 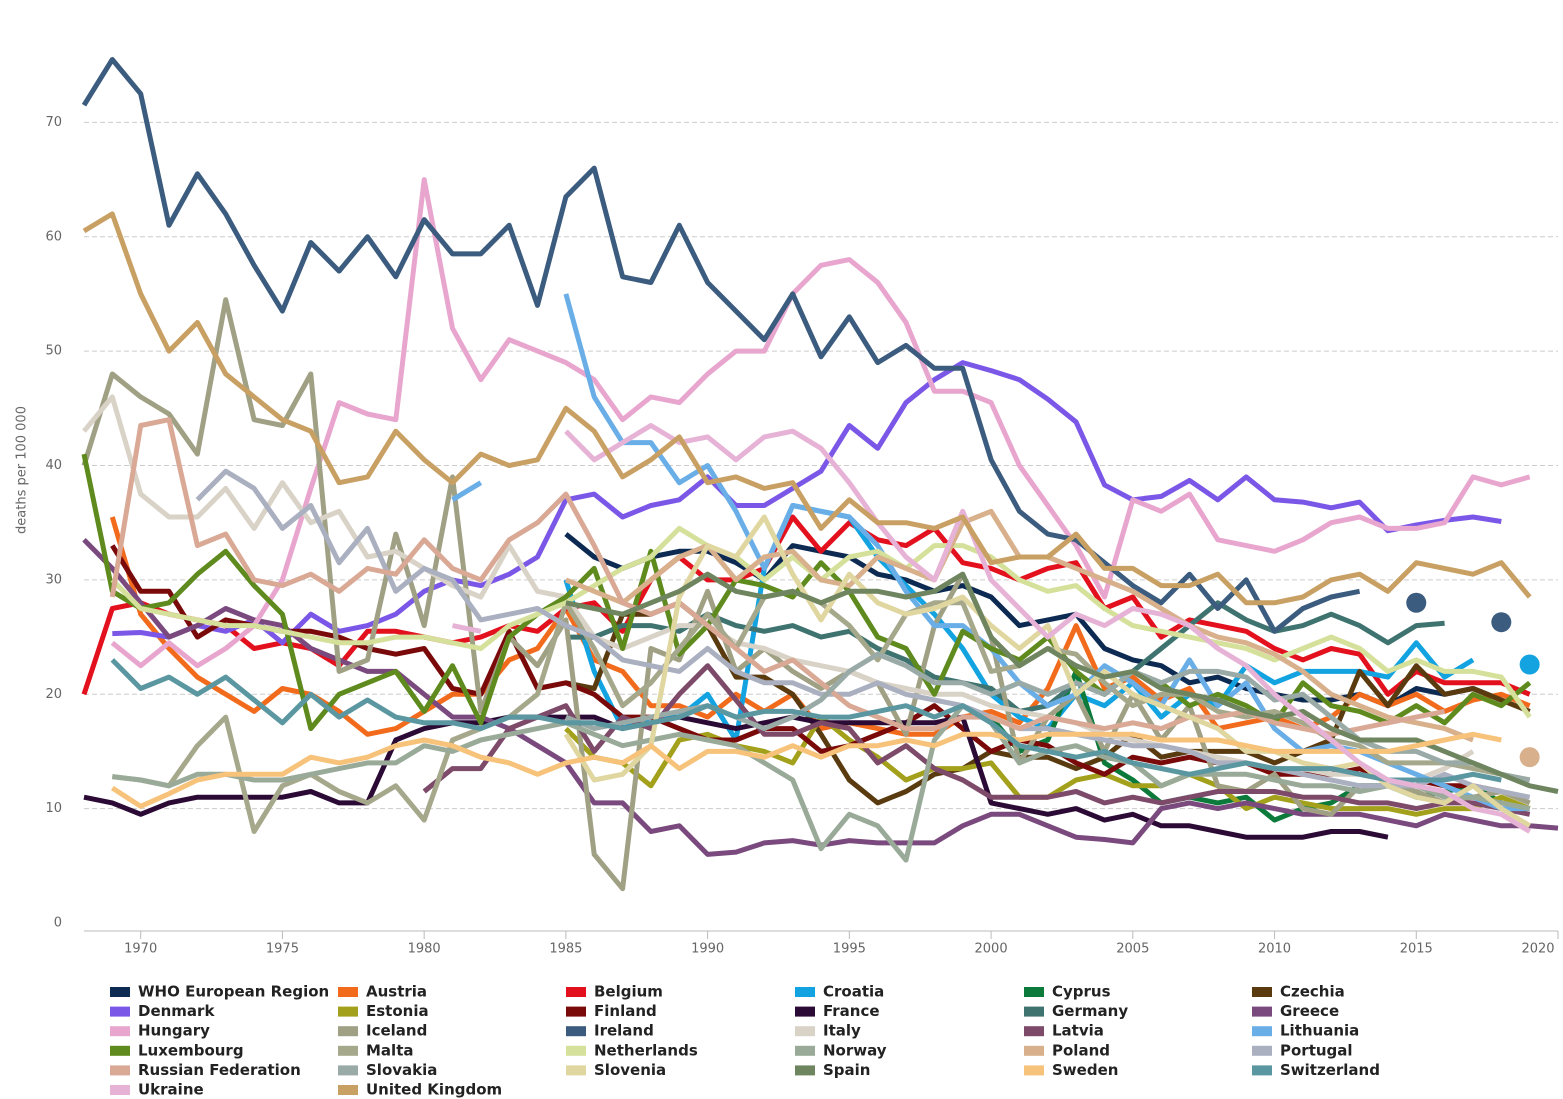 What do you see at coordinates (53, 236) in the screenshot?
I see `y-tick-label: 60` at bounding box center [53, 236].